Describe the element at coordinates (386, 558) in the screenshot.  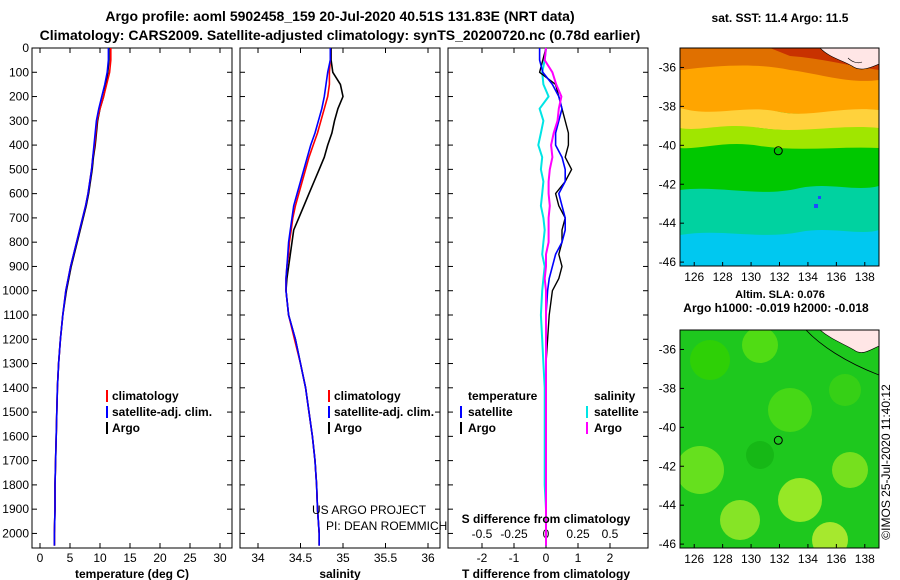
I see `x-tick-label: 35.5` at that location.